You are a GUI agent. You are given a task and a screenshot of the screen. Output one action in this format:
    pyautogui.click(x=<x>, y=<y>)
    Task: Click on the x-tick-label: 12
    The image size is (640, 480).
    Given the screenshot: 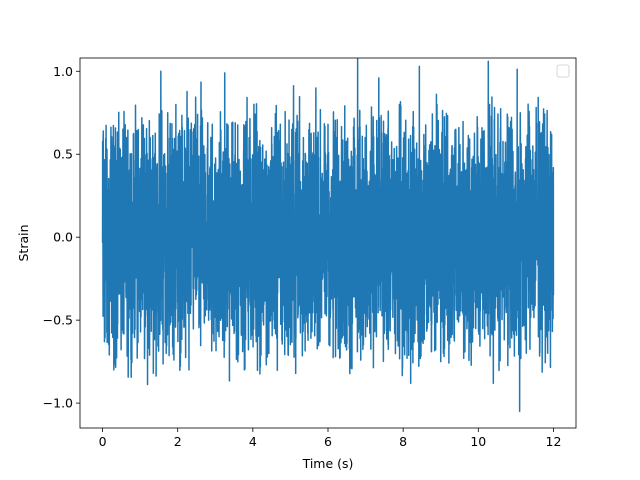 What is the action you would take?
    pyautogui.click(x=554, y=441)
    